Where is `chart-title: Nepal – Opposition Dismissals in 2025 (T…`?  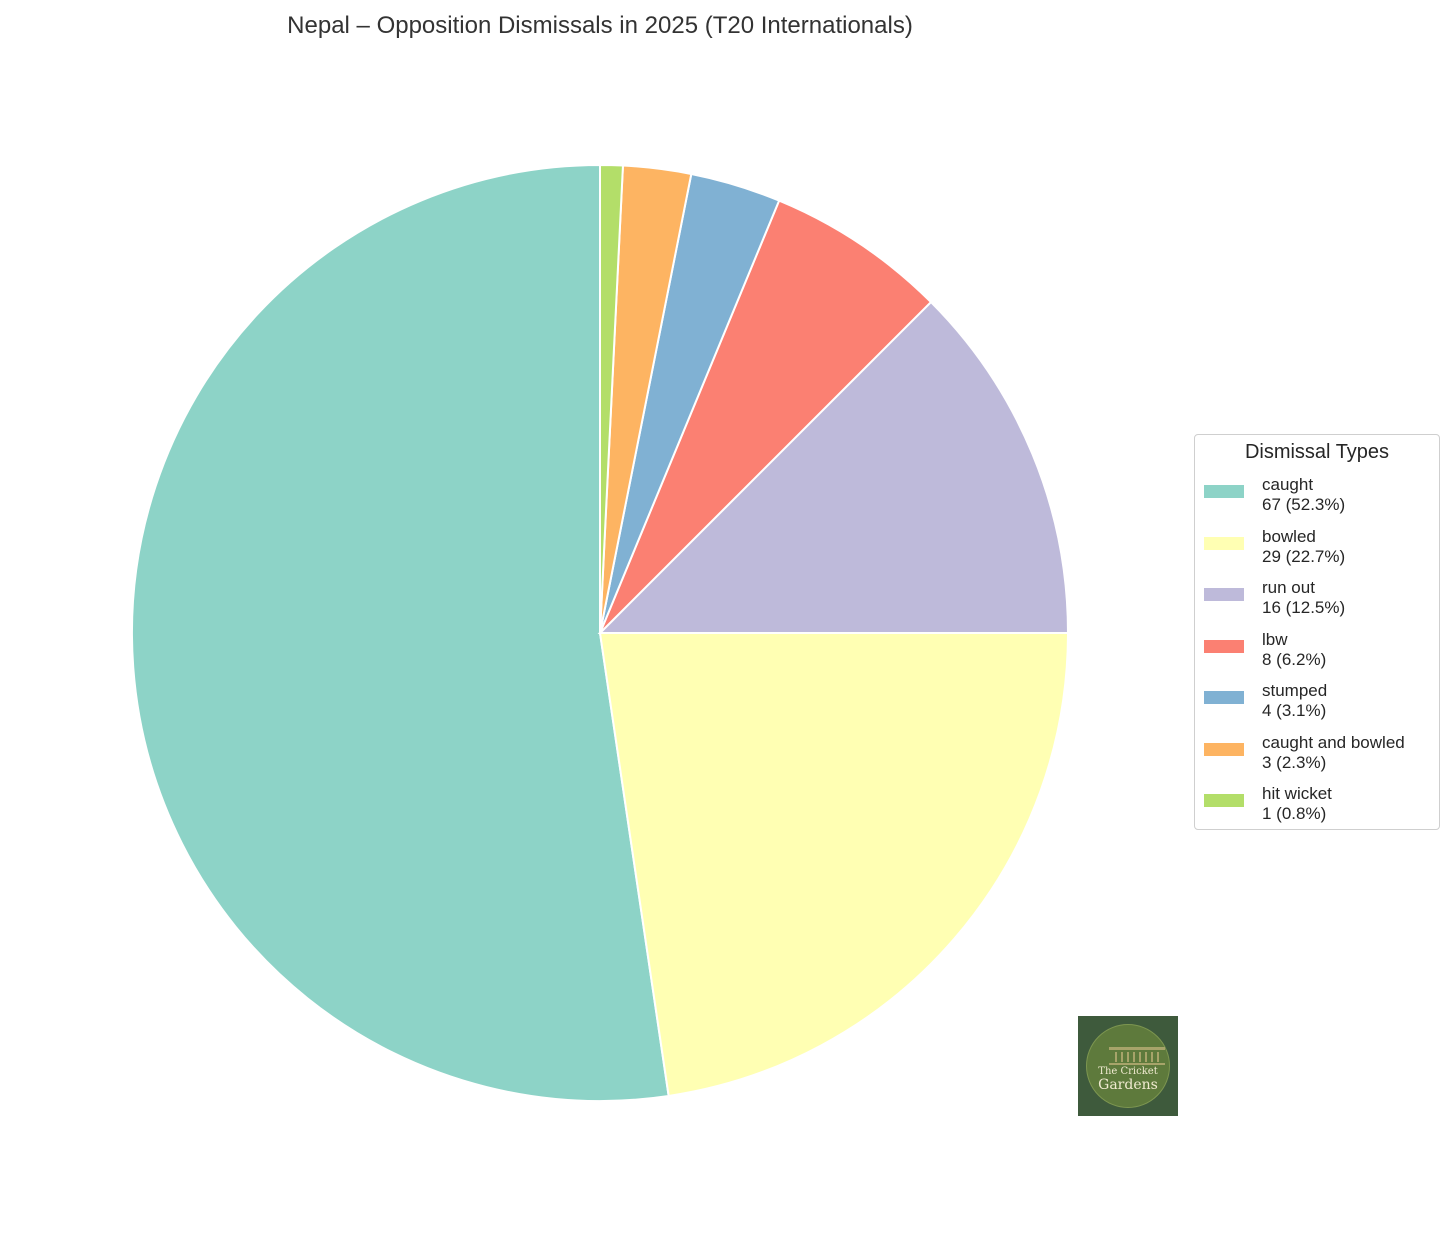 chart-title: Nepal – Opposition Dismissals in 2025 (T… is located at coordinates (600, 25).